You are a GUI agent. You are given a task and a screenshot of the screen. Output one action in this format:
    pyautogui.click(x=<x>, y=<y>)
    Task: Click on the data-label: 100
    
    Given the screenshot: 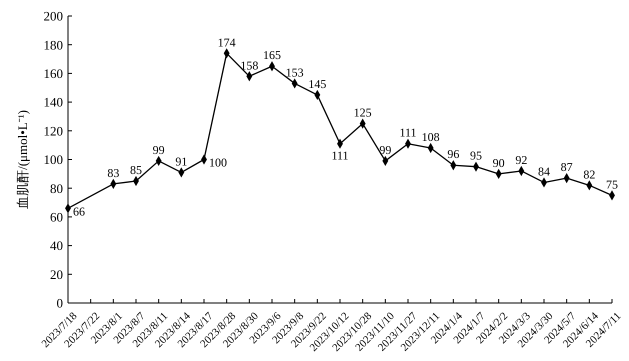 What is the action you would take?
    pyautogui.click(x=218, y=163)
    